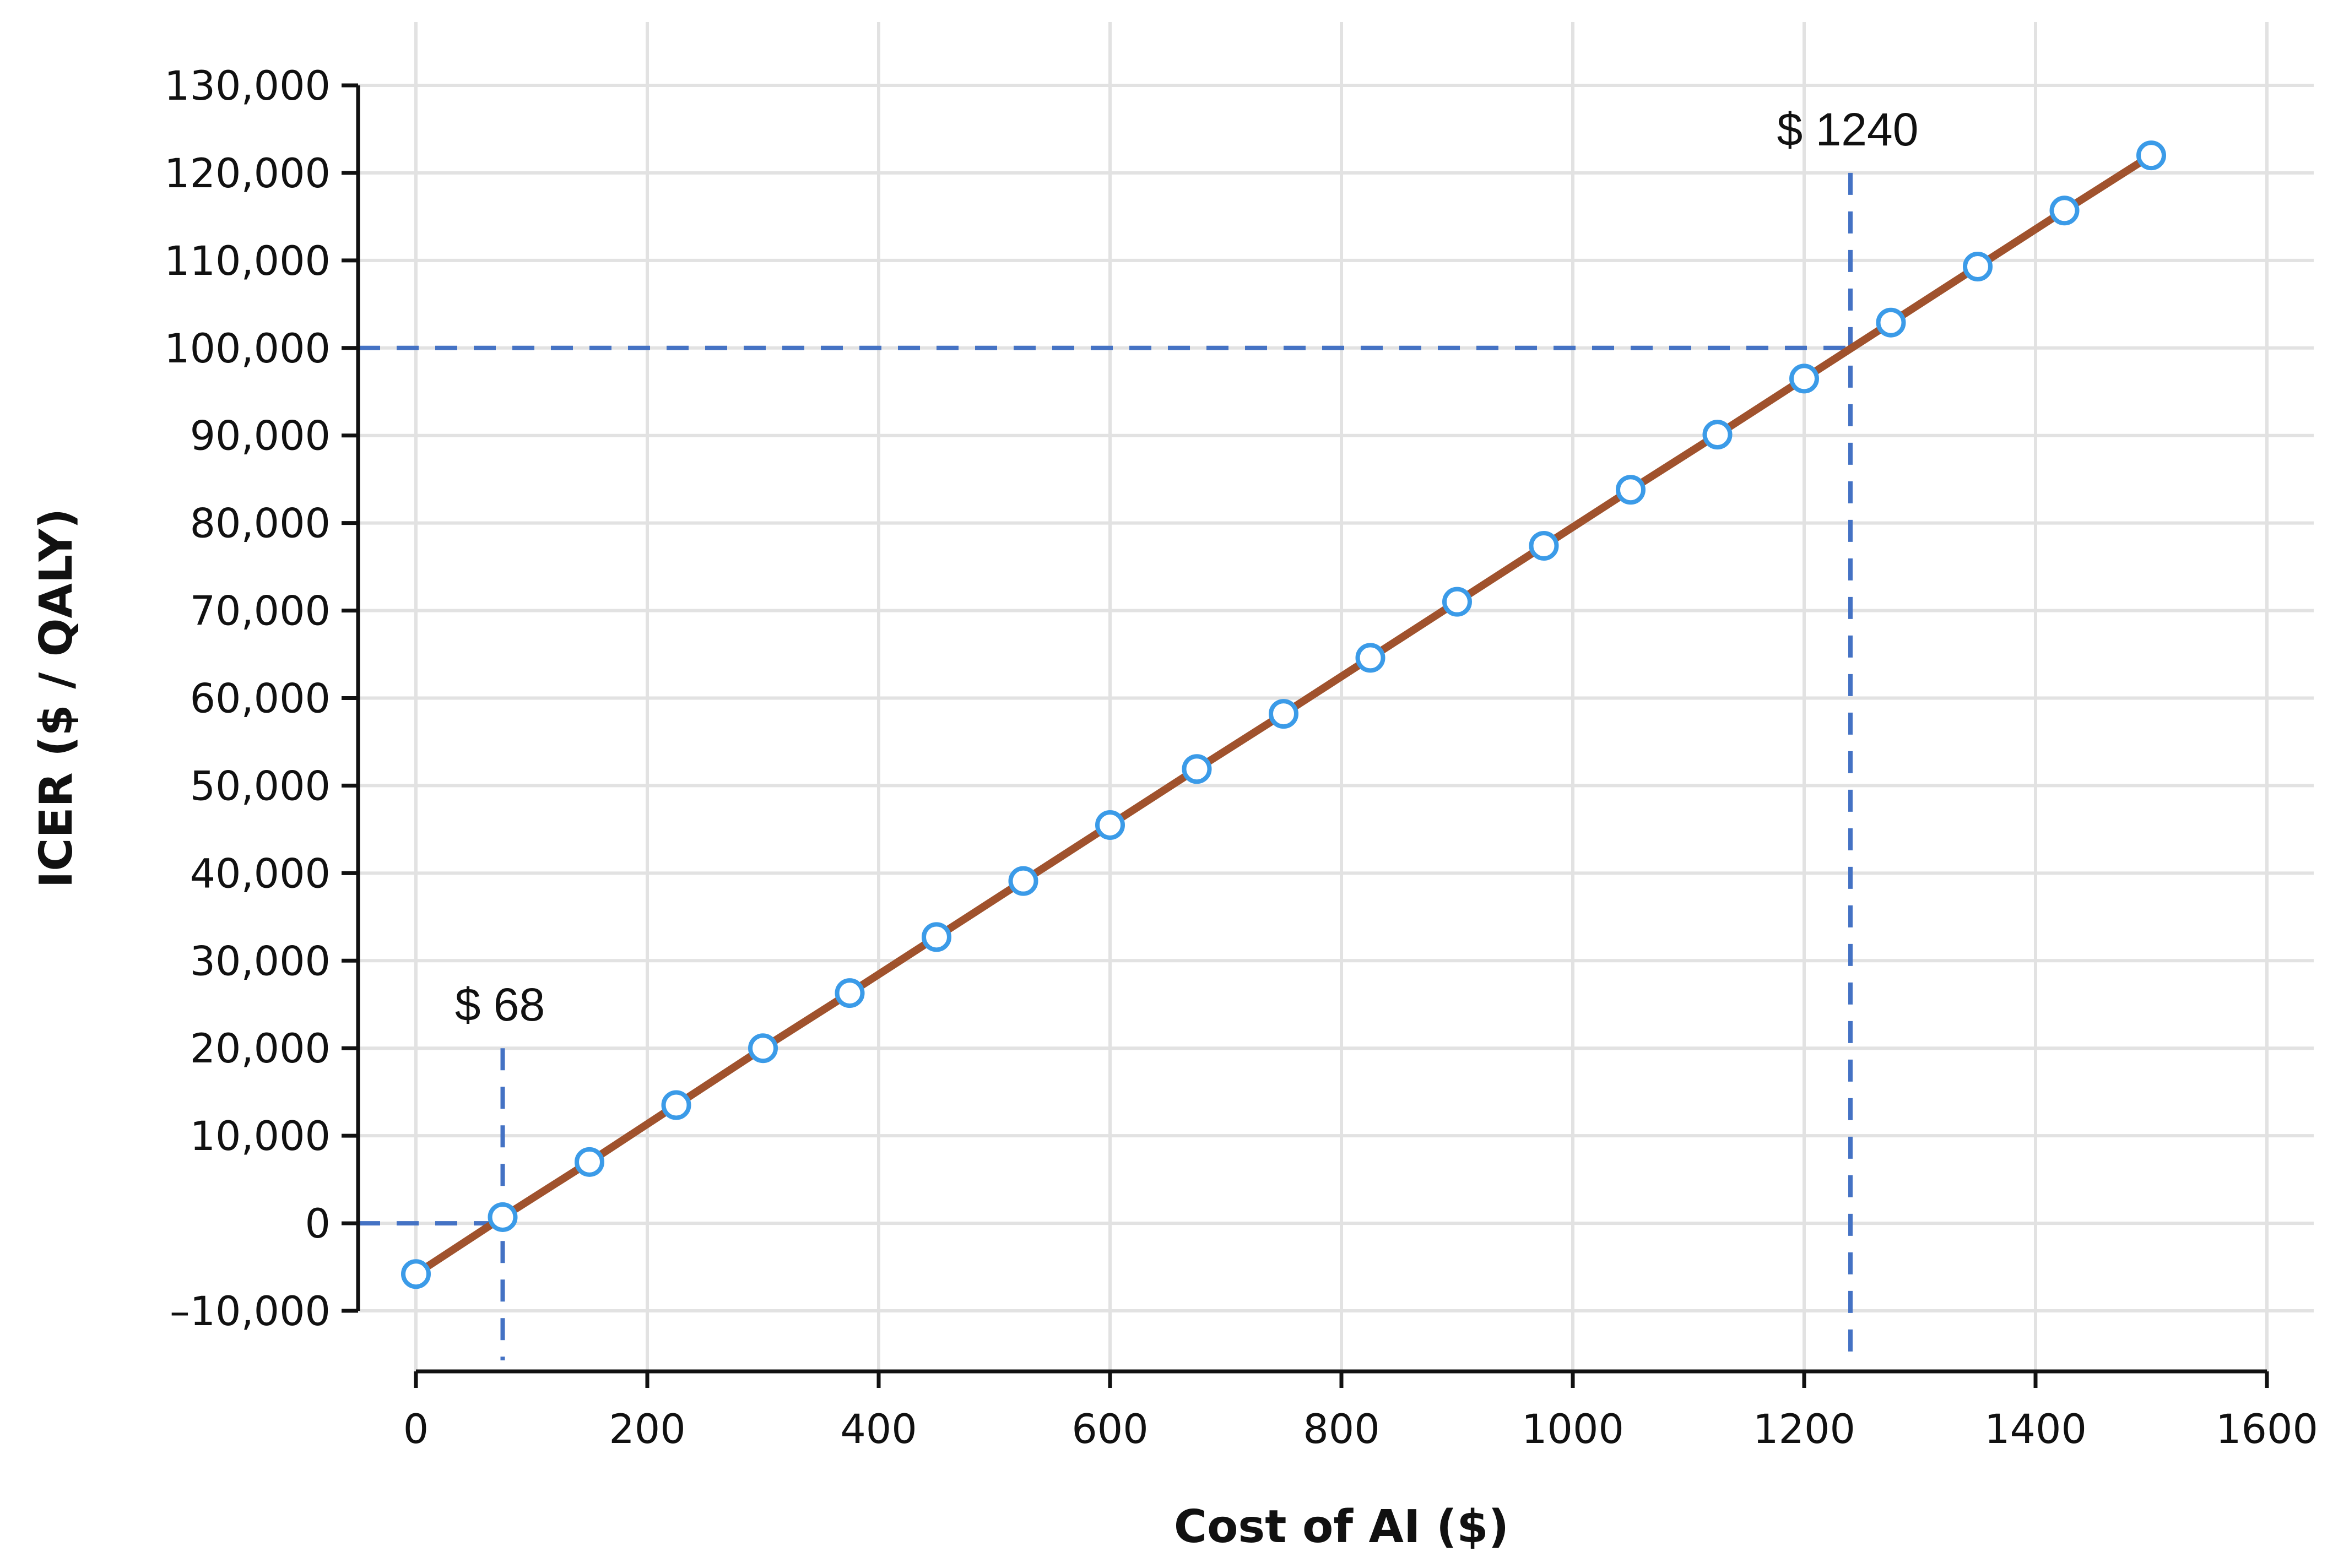  Describe the element at coordinates (1848, 129) in the screenshot. I see `annotation-label-1: $ 1240` at that location.